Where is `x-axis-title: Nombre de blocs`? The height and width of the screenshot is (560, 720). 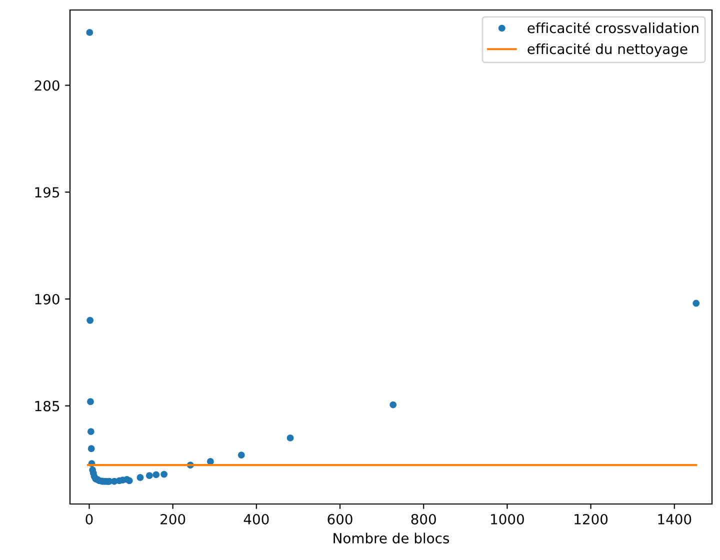
x-axis-title: Nombre de blocs is located at coordinates (392, 538).